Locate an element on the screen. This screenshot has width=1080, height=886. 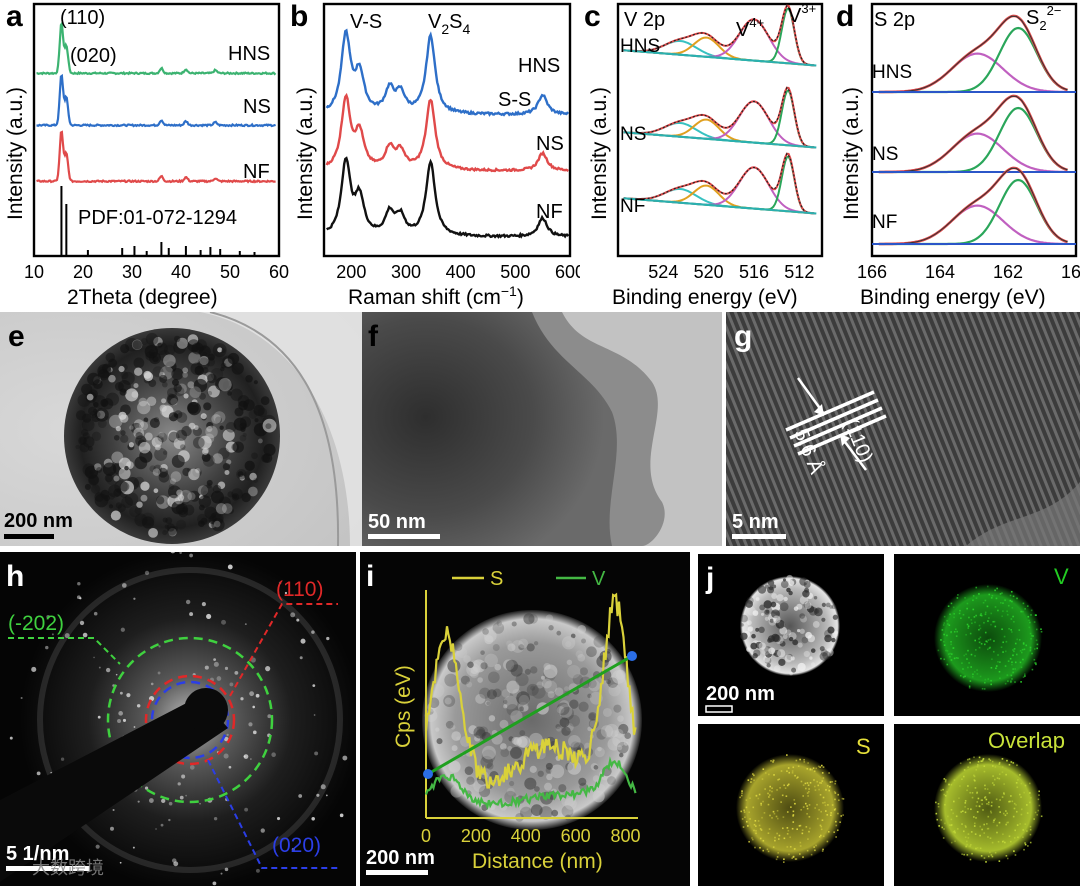
tick-label: 166 is located at coordinates (872, 272).